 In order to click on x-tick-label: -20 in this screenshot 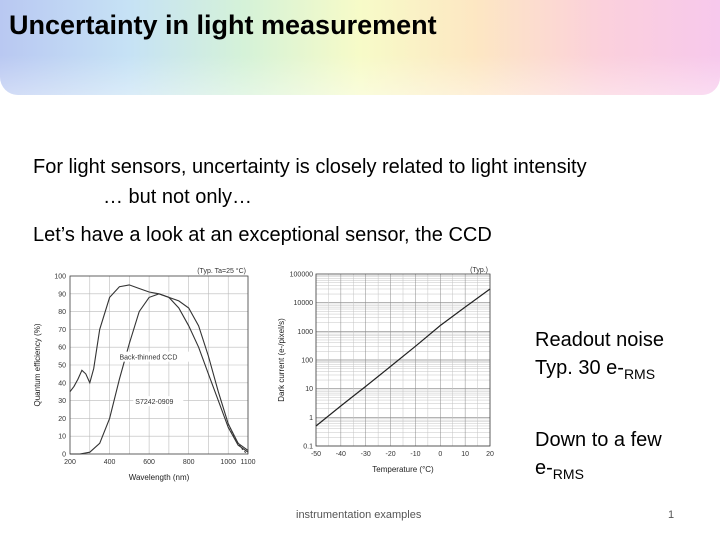, I will do `click(391, 454)`.